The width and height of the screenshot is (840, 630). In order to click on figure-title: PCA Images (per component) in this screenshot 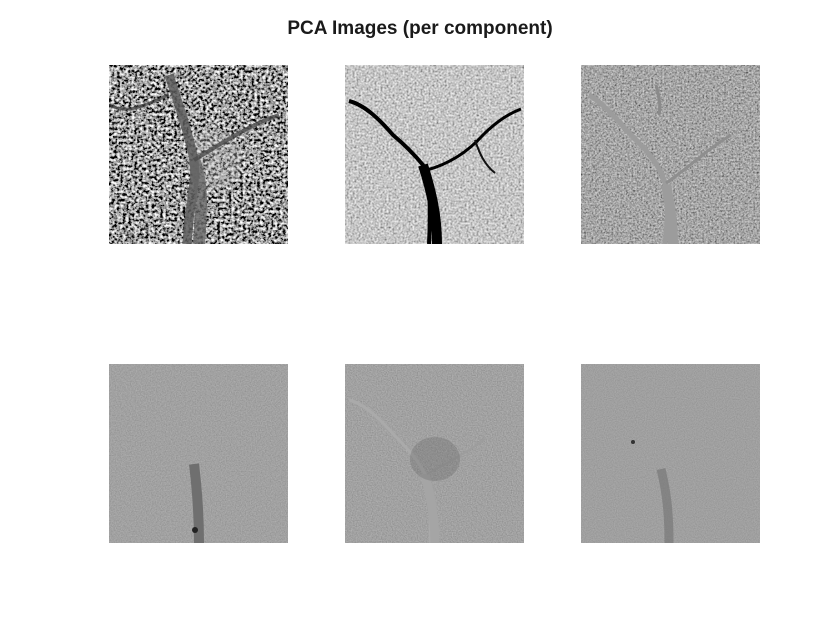, I will do `click(420, 28)`.